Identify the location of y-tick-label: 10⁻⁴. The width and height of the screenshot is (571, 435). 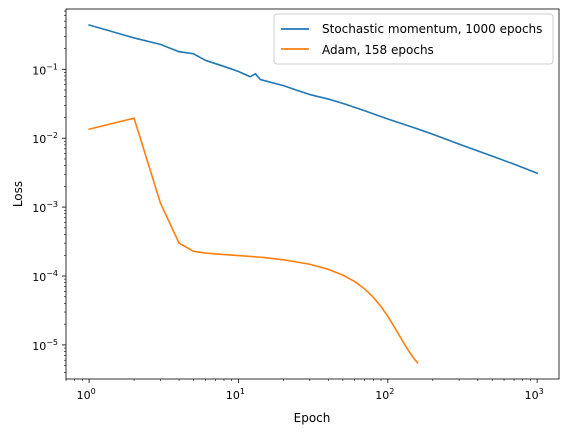
(45, 276).